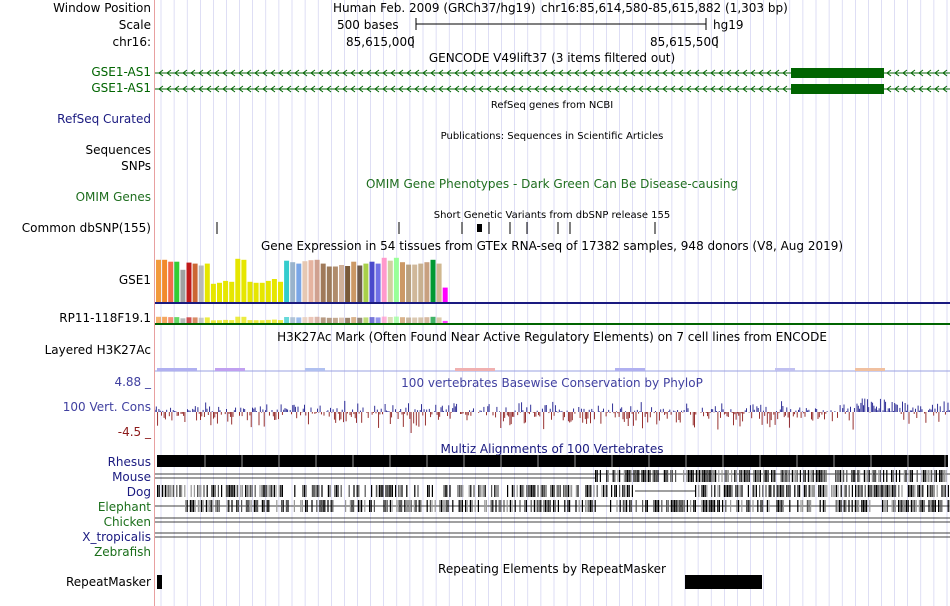  I want to click on track-label-repeatmasker: RepeatMasker, so click(108, 582).